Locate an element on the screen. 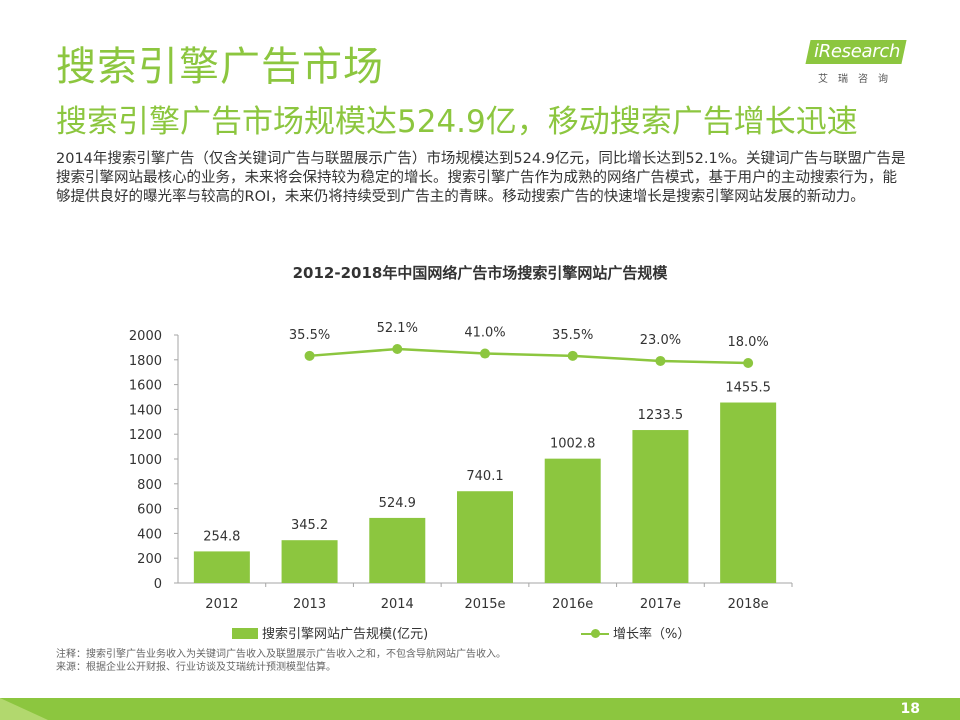 This screenshot has height=720, width=960. bar-2012 is located at coordinates (221, 567).